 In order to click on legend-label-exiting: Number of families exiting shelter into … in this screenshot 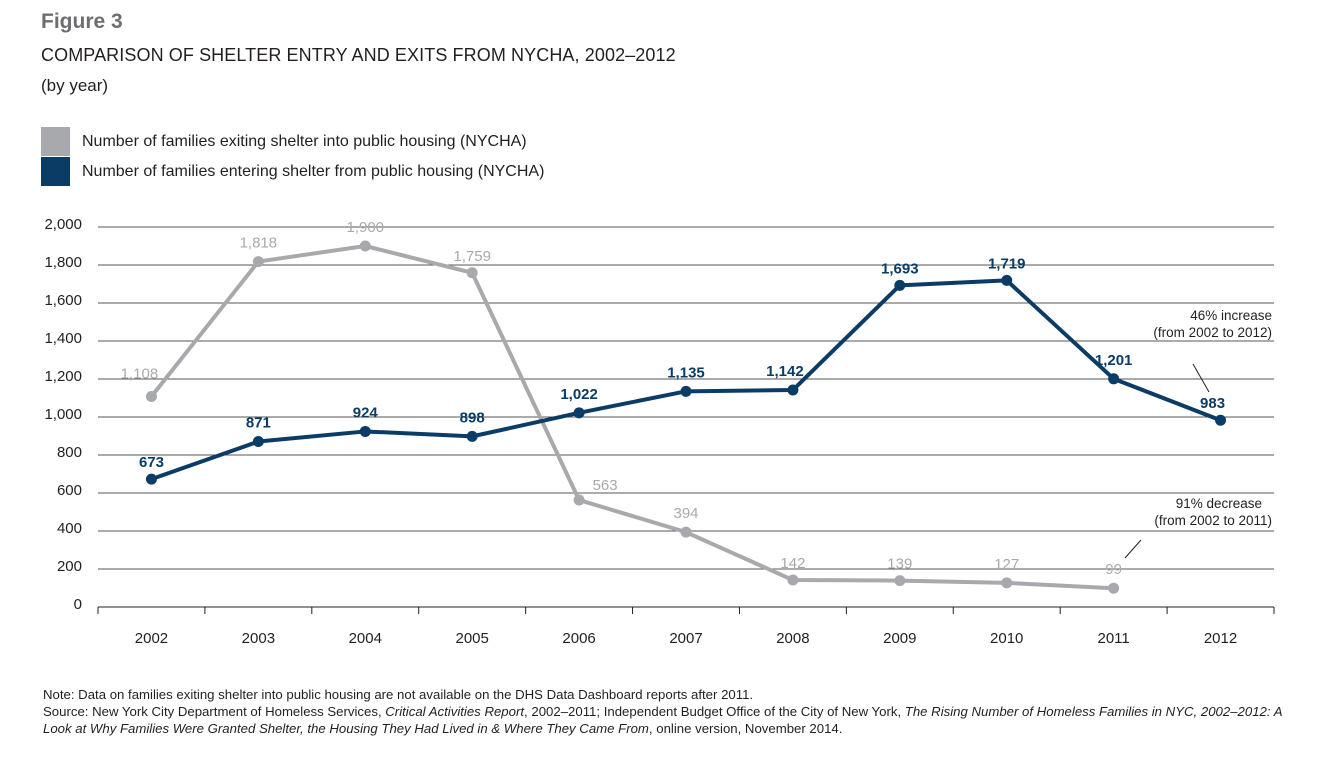, I will do `click(304, 141)`.